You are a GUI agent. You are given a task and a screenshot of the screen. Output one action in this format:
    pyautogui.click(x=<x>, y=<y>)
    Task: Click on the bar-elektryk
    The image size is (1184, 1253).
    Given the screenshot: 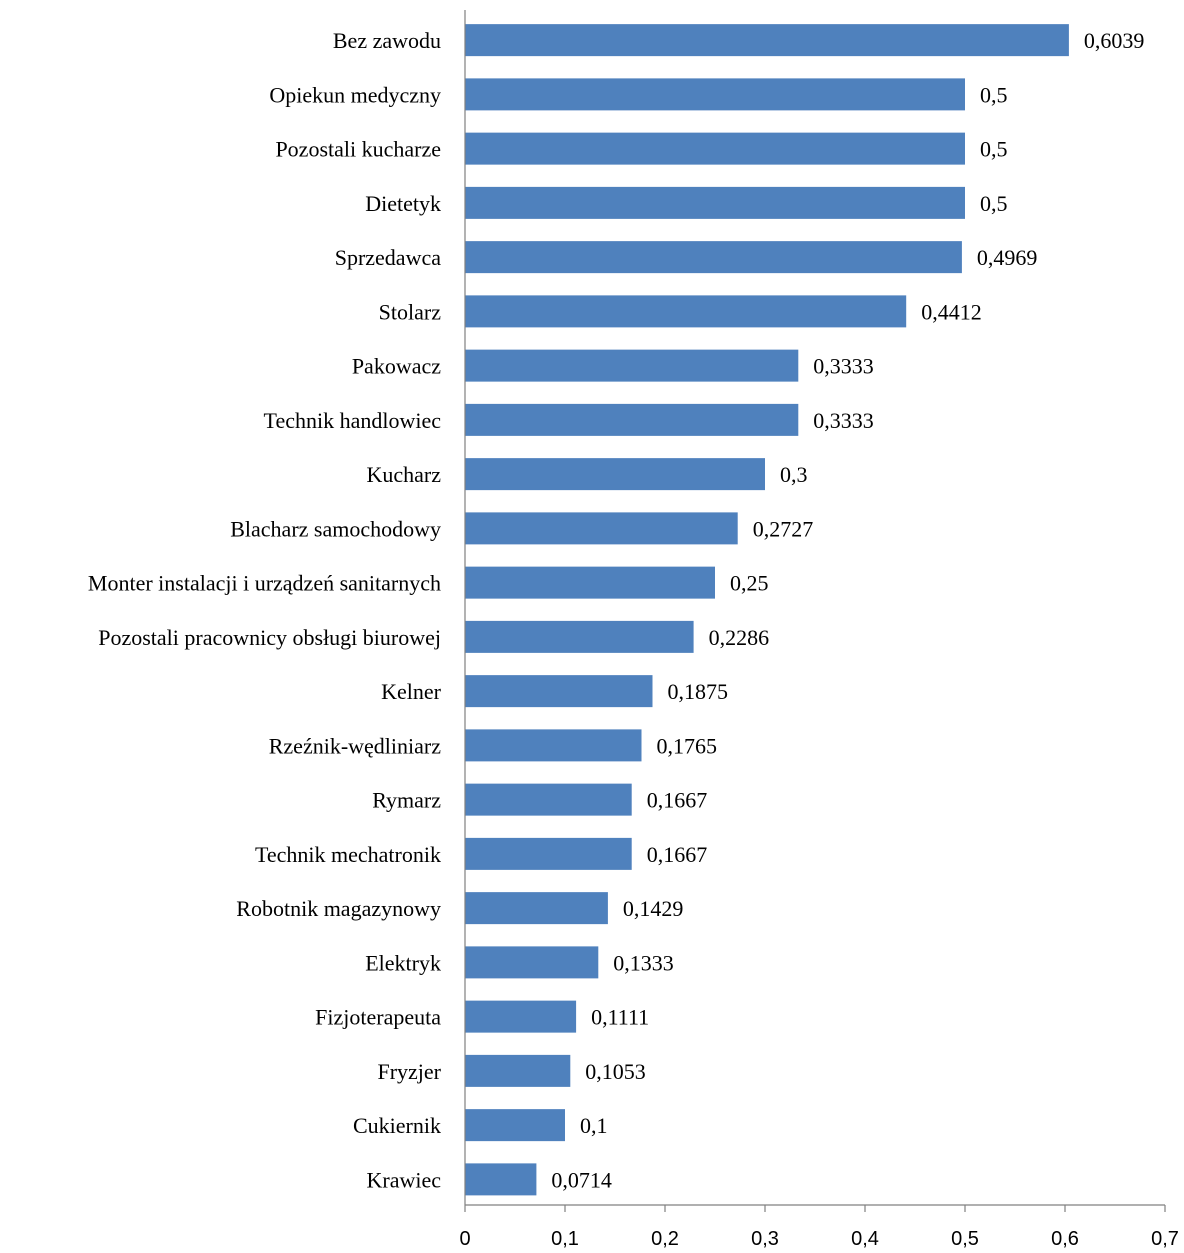 What is the action you would take?
    pyautogui.click(x=532, y=962)
    